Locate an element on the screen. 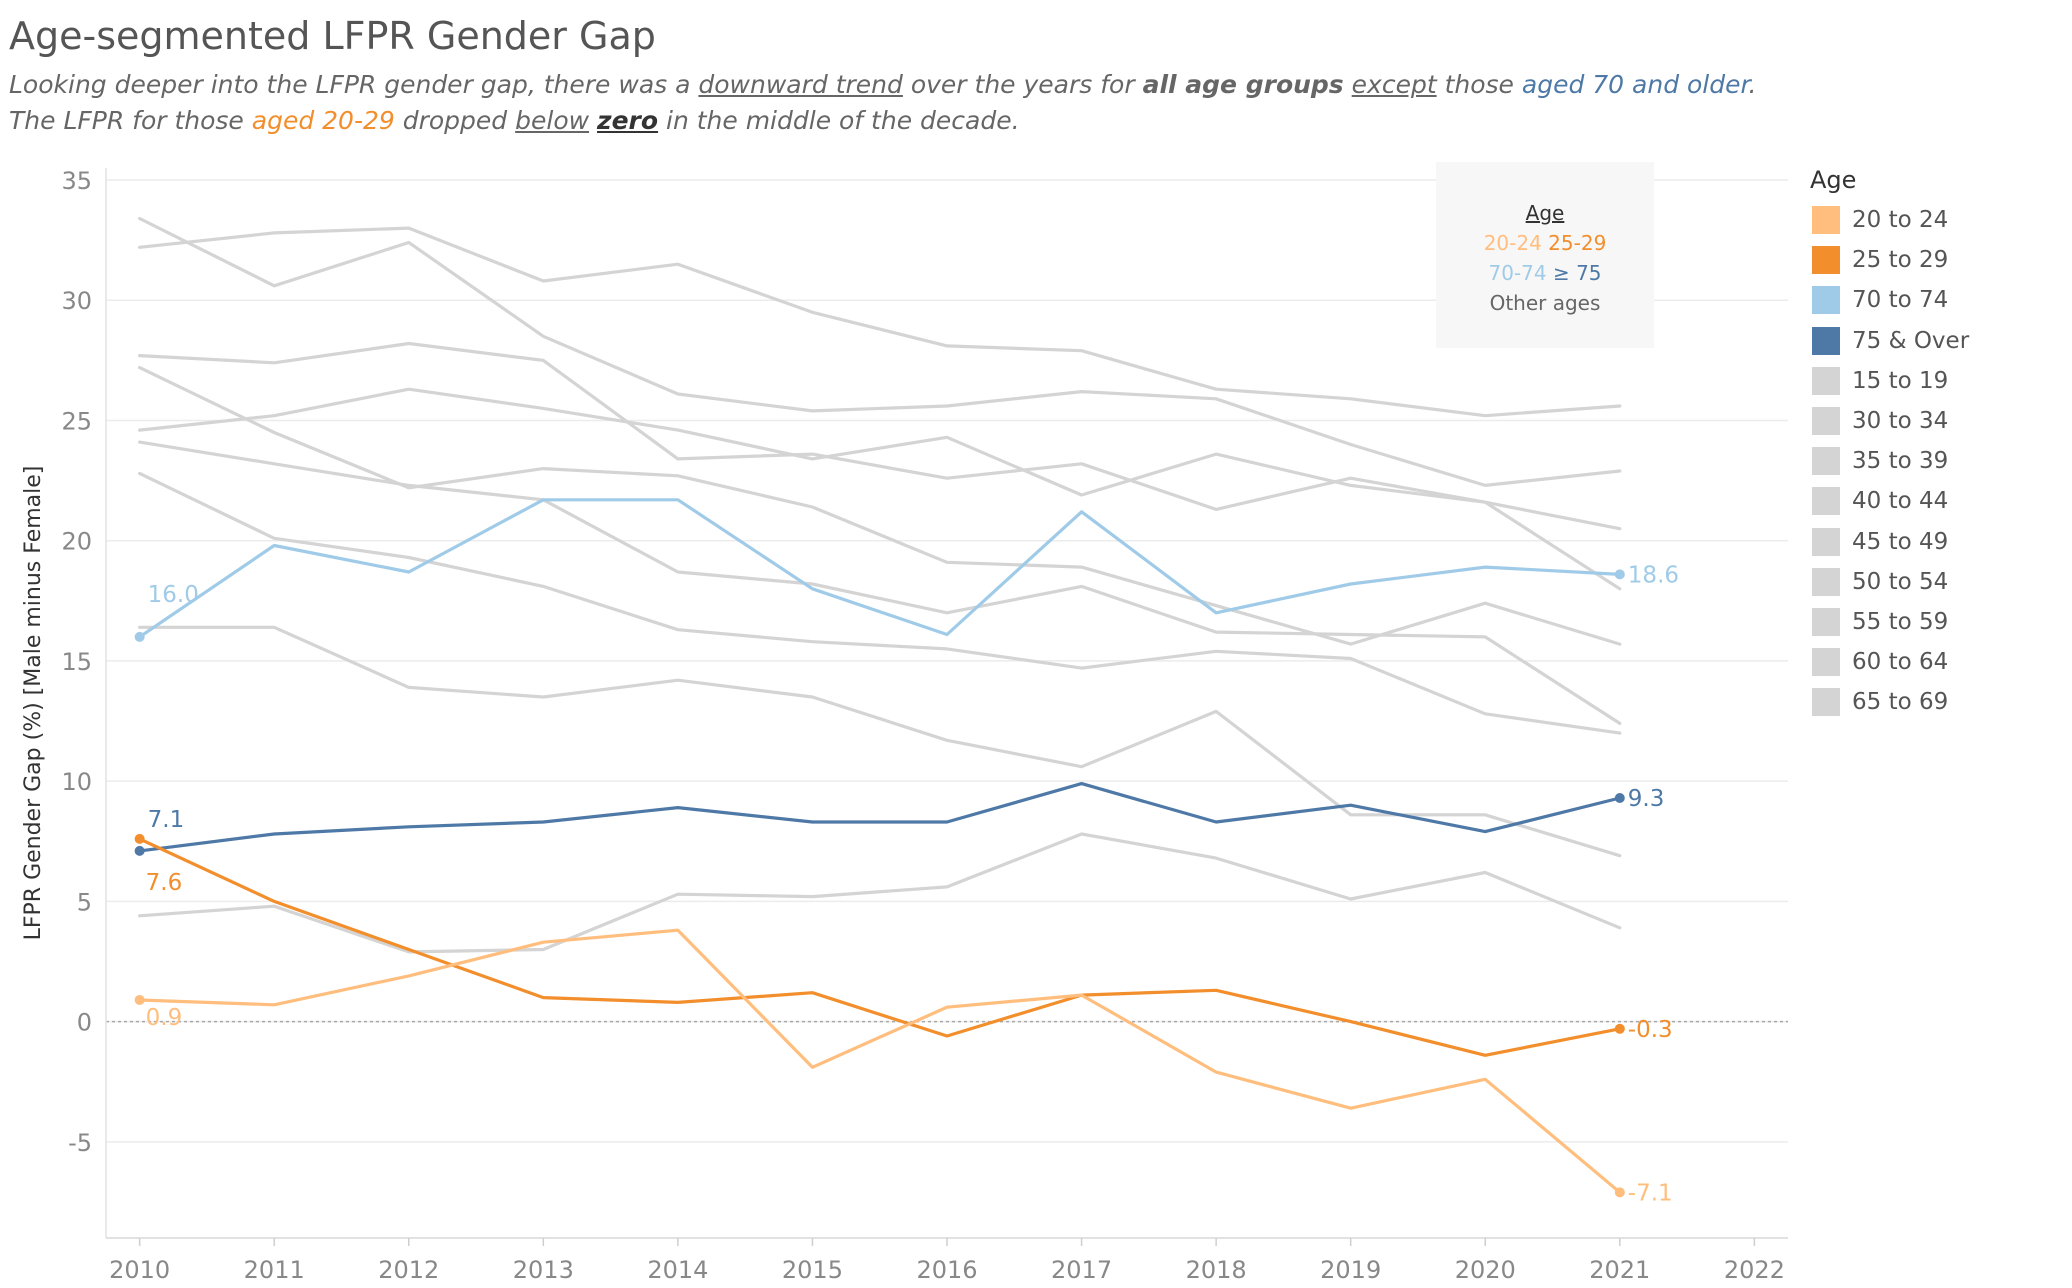  color-key-annotation: Age 20-24 25-29 70-74 ≥ 75 Other ages is located at coordinates (1545, 255).